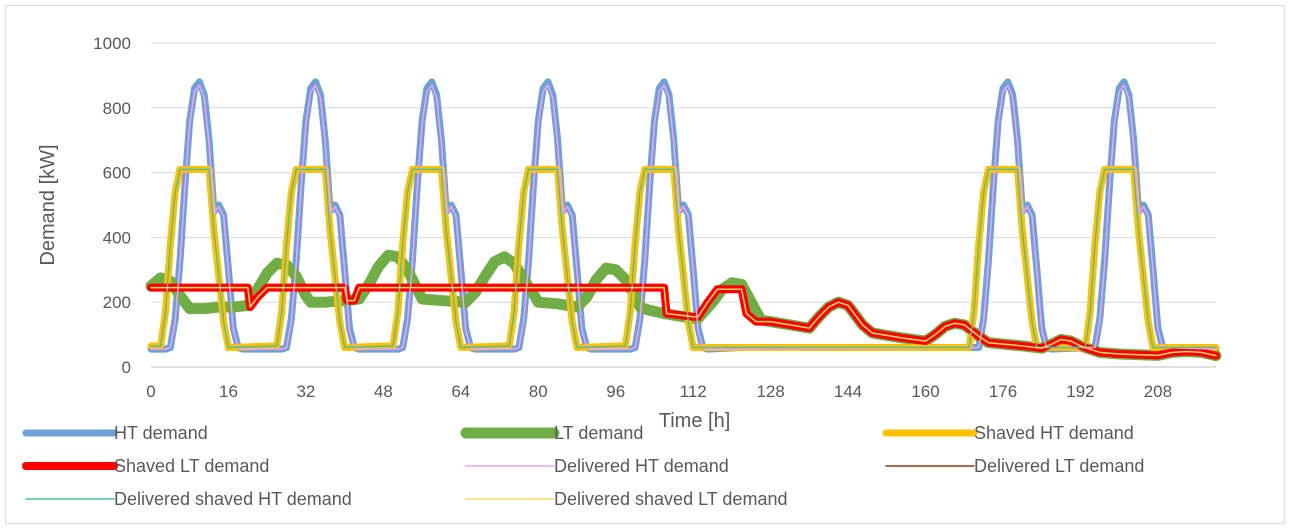  What do you see at coordinates (598, 433) in the screenshot?
I see `legend-label: LT demand` at bounding box center [598, 433].